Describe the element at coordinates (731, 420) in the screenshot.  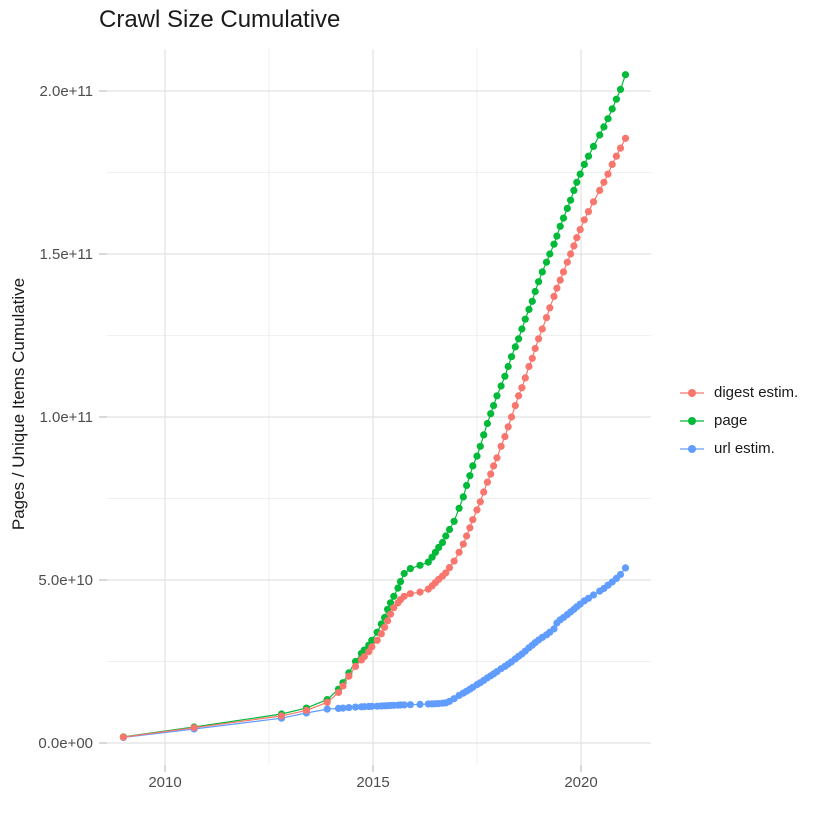
I see `legend-label-page: page` at that location.